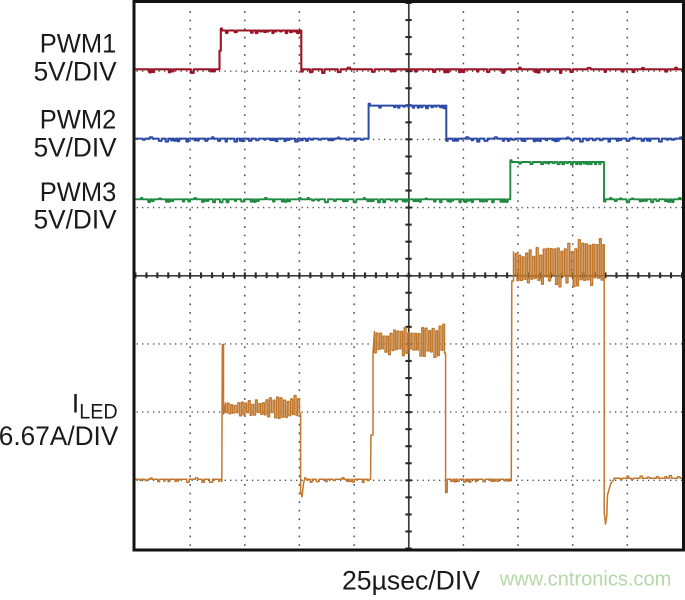 This screenshot has width=685, height=600. I want to click on svg-text: PWM2, so click(78, 120).